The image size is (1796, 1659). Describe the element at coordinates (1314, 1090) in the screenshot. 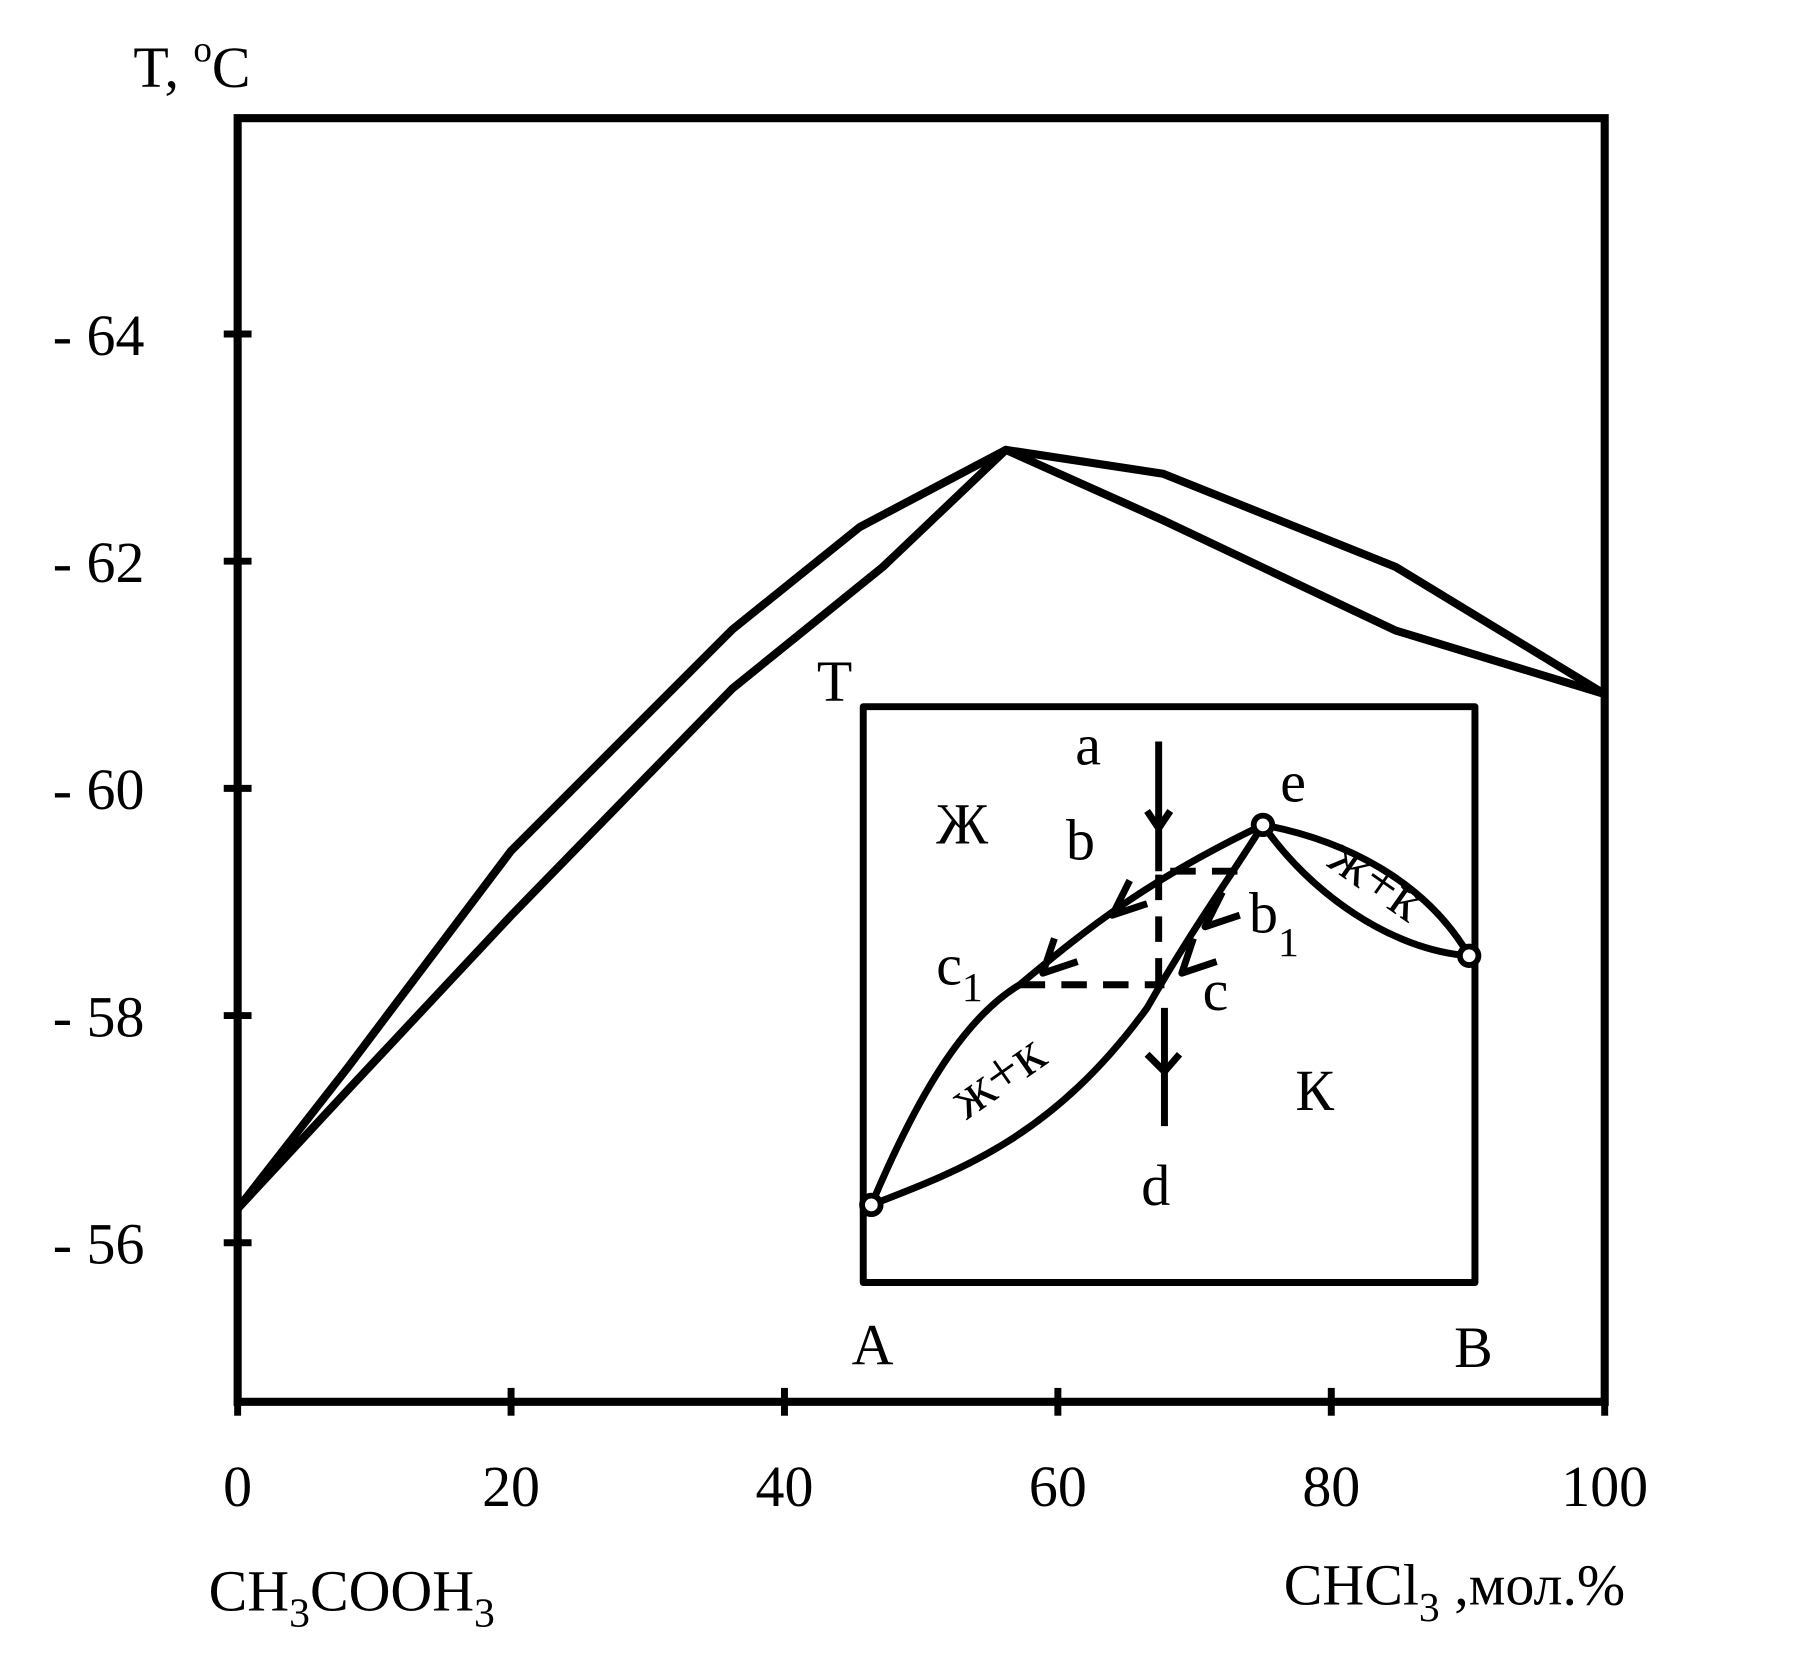

I see `label-solid: К` at that location.